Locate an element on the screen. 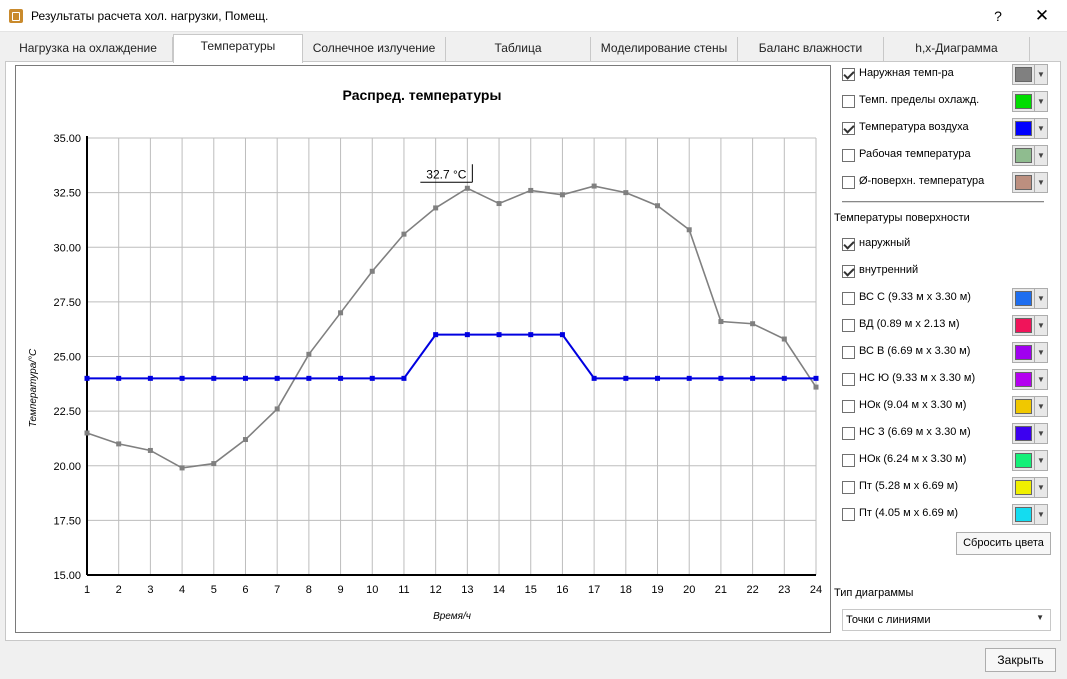 Image resolution: width=1067 pixels, height=679 pixels. surface-3-checkbox is located at coordinates (848, 379).